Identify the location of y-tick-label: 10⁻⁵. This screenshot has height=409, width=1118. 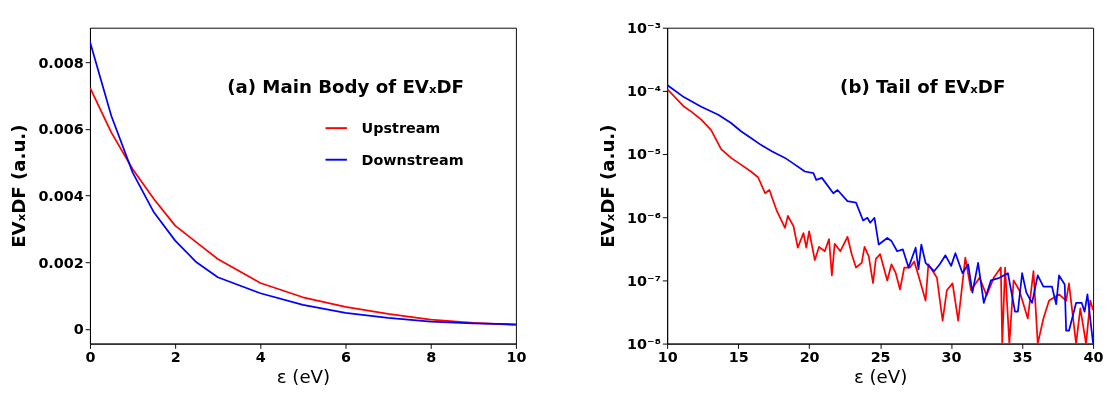
(644, 154).